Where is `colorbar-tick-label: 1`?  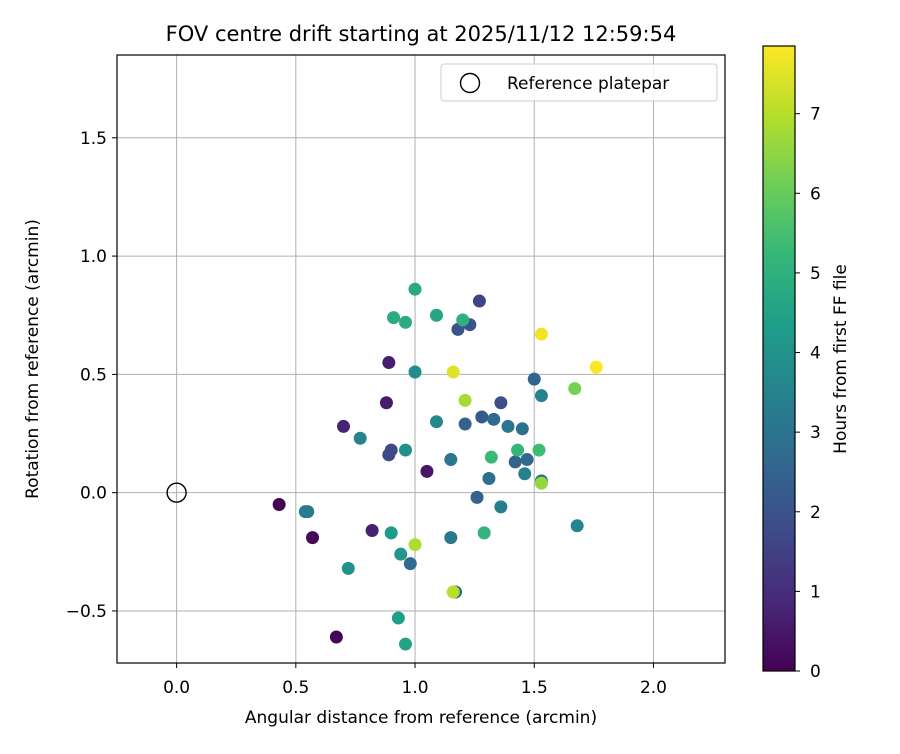
colorbar-tick-label: 1 is located at coordinates (815, 592).